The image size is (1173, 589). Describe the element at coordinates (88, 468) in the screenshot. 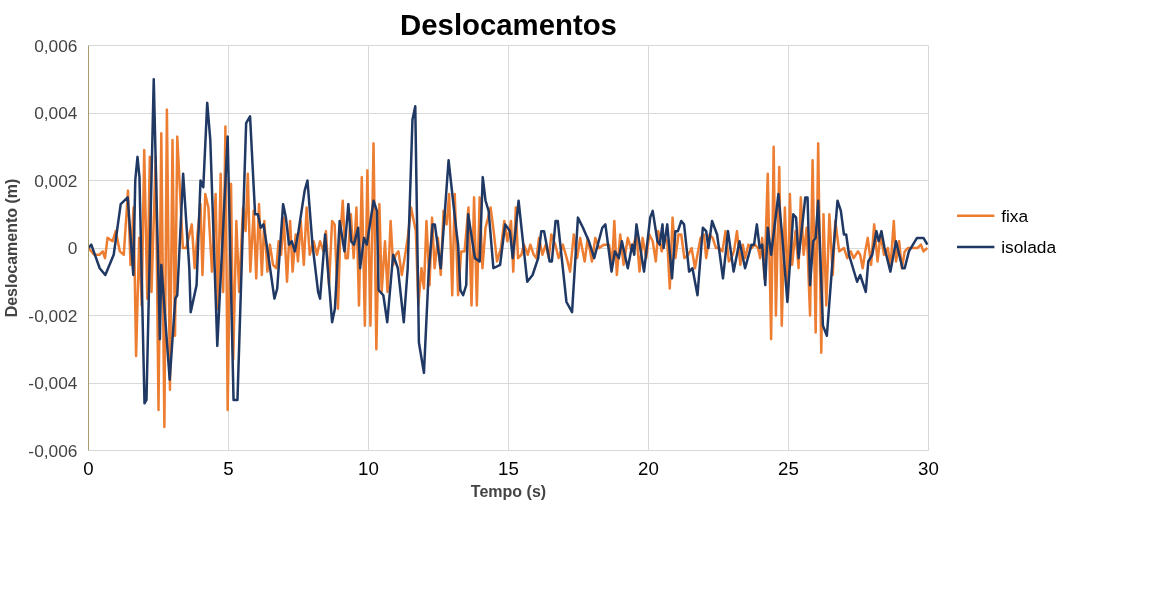

I see `x-tick-label: 0` at that location.